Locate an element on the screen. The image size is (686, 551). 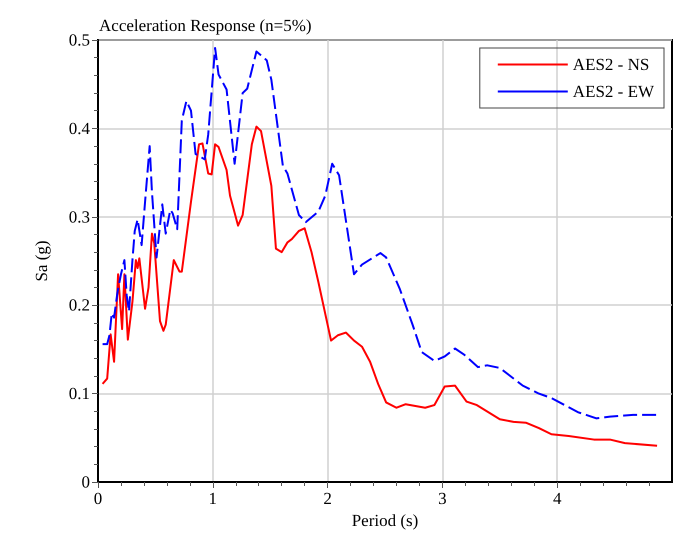
x-axis-title: Period (s) is located at coordinates (385, 520).